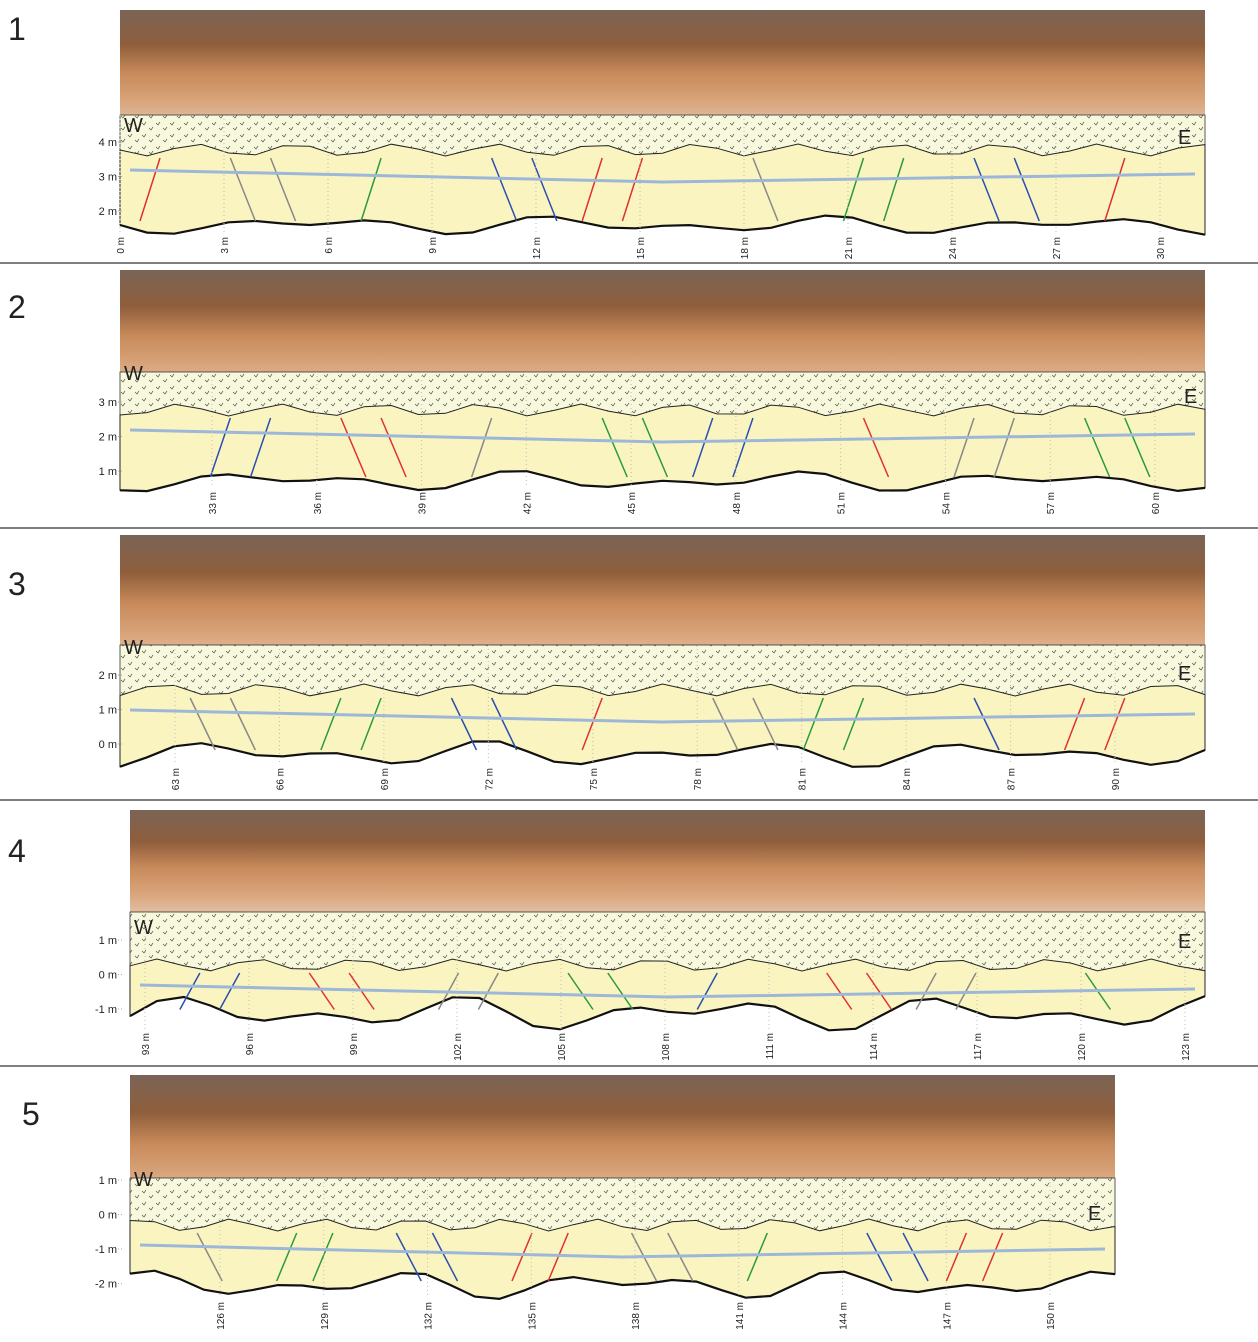  Describe the element at coordinates (1012, 779) in the screenshot. I see `x-tick-label: 87 m` at that location.